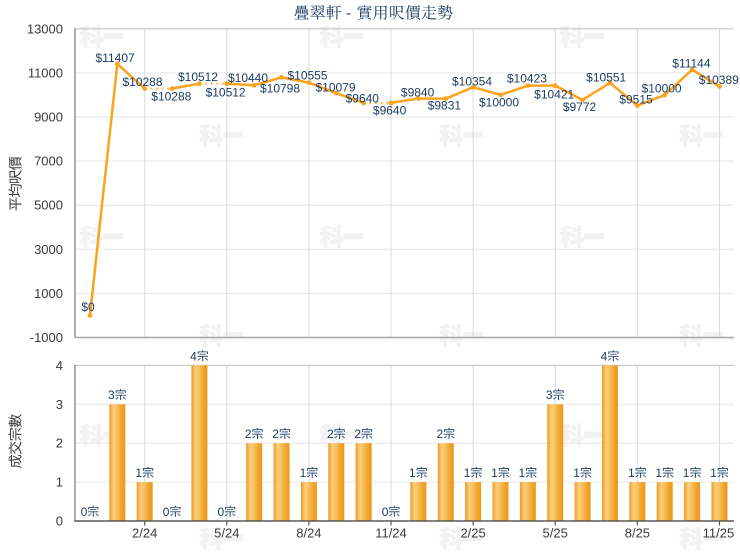 The image size is (740, 555). What do you see at coordinates (115, 58) in the screenshot?
I see `svg-text: $11407` at bounding box center [115, 58].